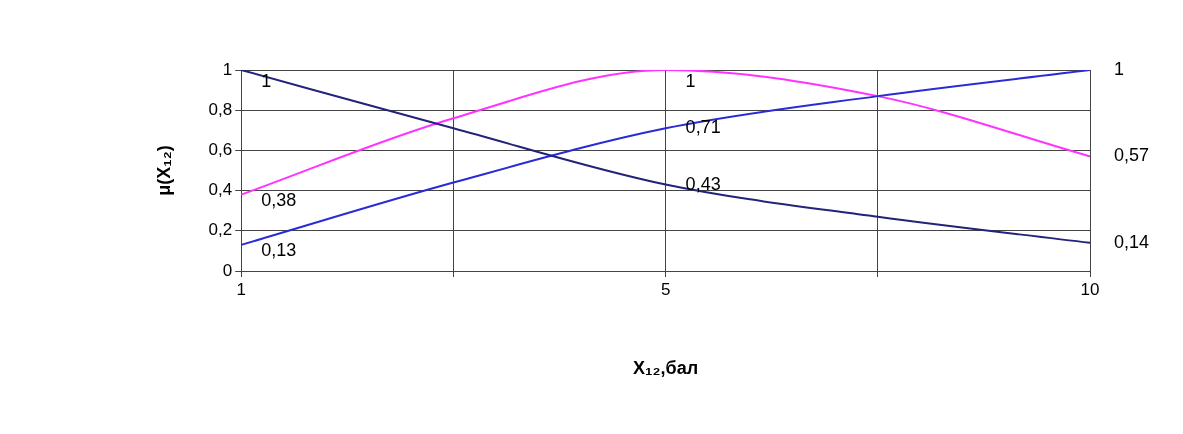 The image size is (1183, 434). What do you see at coordinates (1132, 155) in the screenshot?
I see `data-label: 0,57` at bounding box center [1132, 155].